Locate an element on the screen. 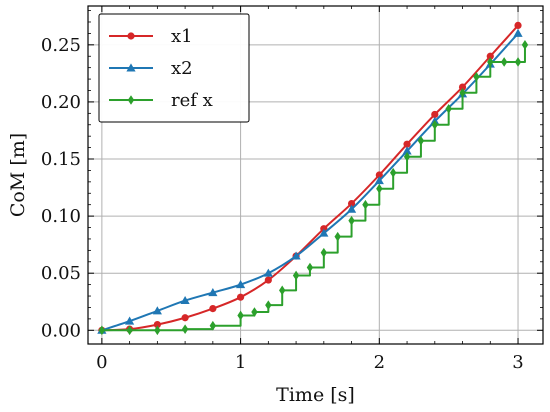 The height and width of the screenshot is (412, 550). y-tick-label: 0.00 is located at coordinates (61, 330).